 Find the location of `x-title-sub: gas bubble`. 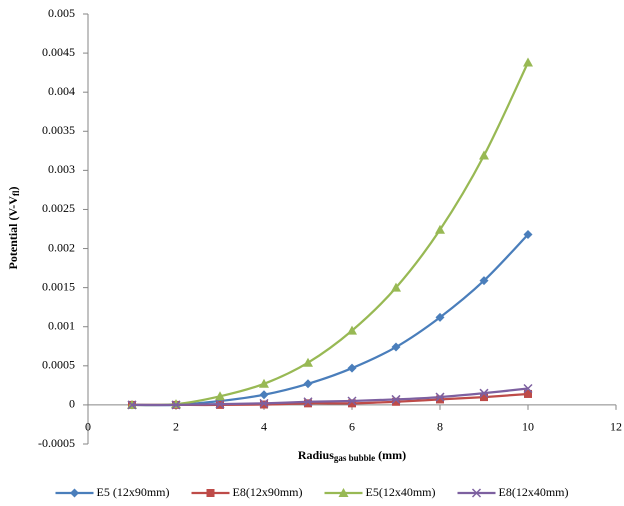

x-title-sub: gas bubble is located at coordinates (354, 458).